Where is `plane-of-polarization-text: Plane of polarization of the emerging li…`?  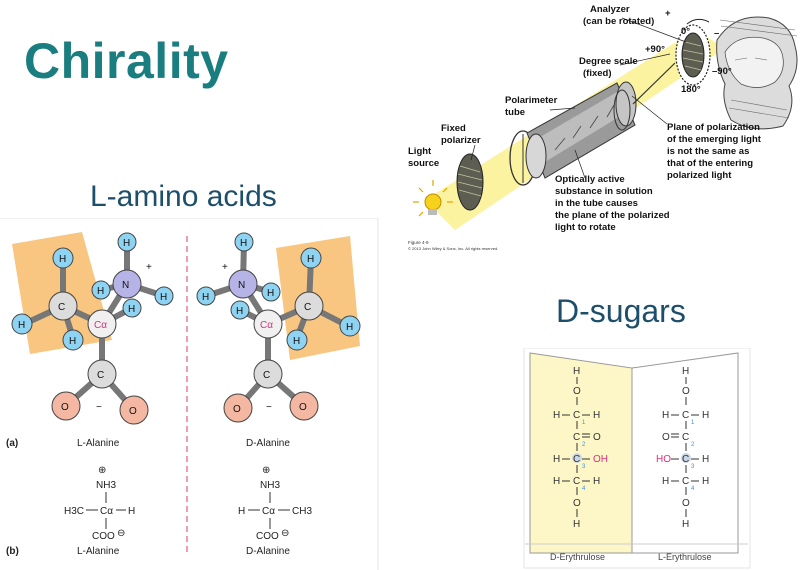
plane-of-polarization-text: Plane of polarization of the emerging li… is located at coordinates (715, 151).